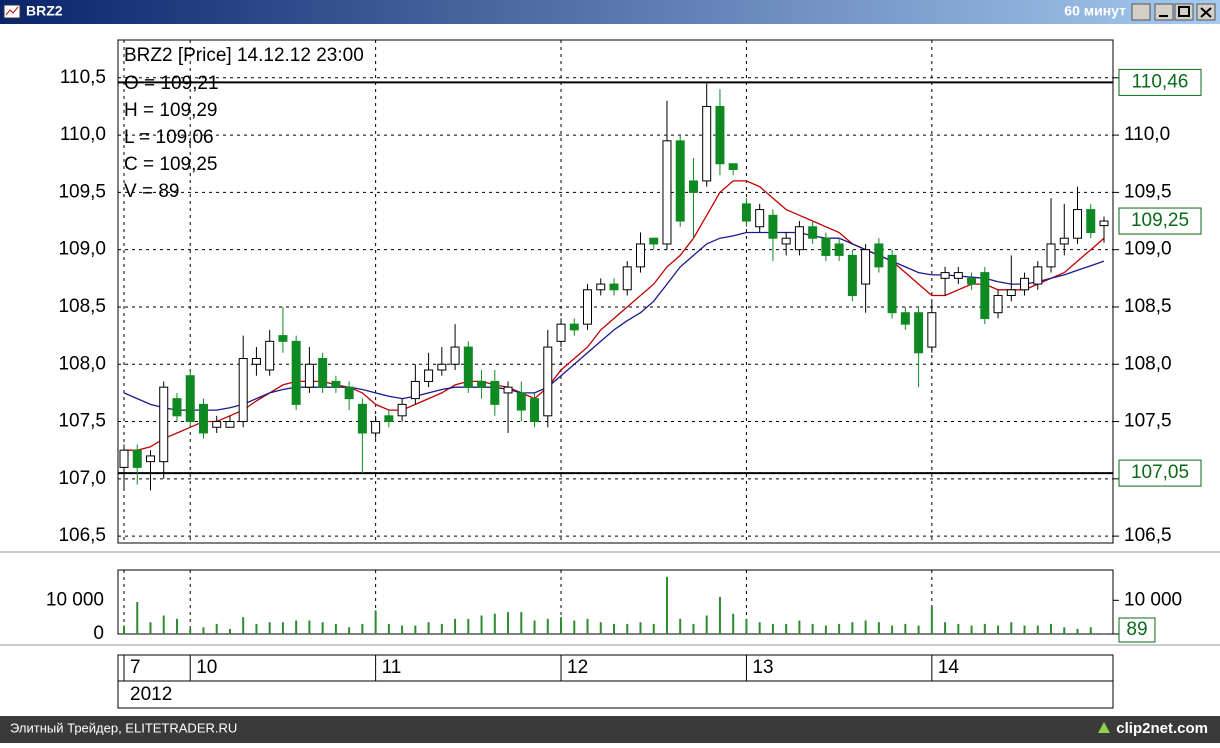 Image resolution: width=1220 pixels, height=748 pixels. What do you see at coordinates (82, 363) in the screenshot?
I see `y-tick-label: 108,0` at bounding box center [82, 363].